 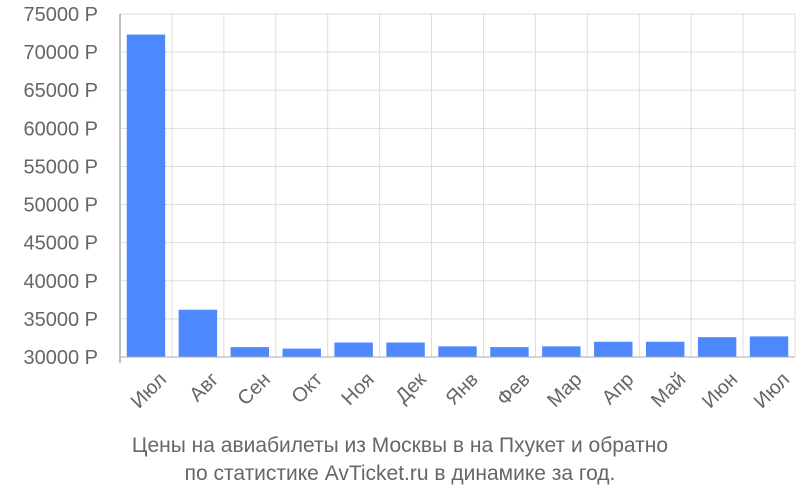 I want to click on x-tick-label: Апр, so click(x=618, y=389).